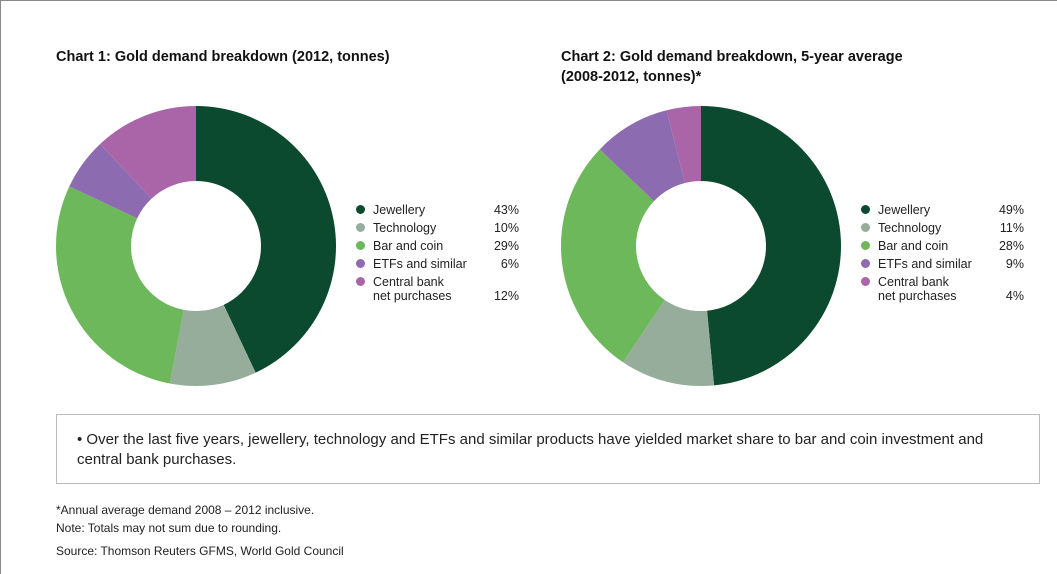 The width and height of the screenshot is (1057, 574). Describe the element at coordinates (1014, 264) in the screenshot. I see `legend-value: 9%` at that location.